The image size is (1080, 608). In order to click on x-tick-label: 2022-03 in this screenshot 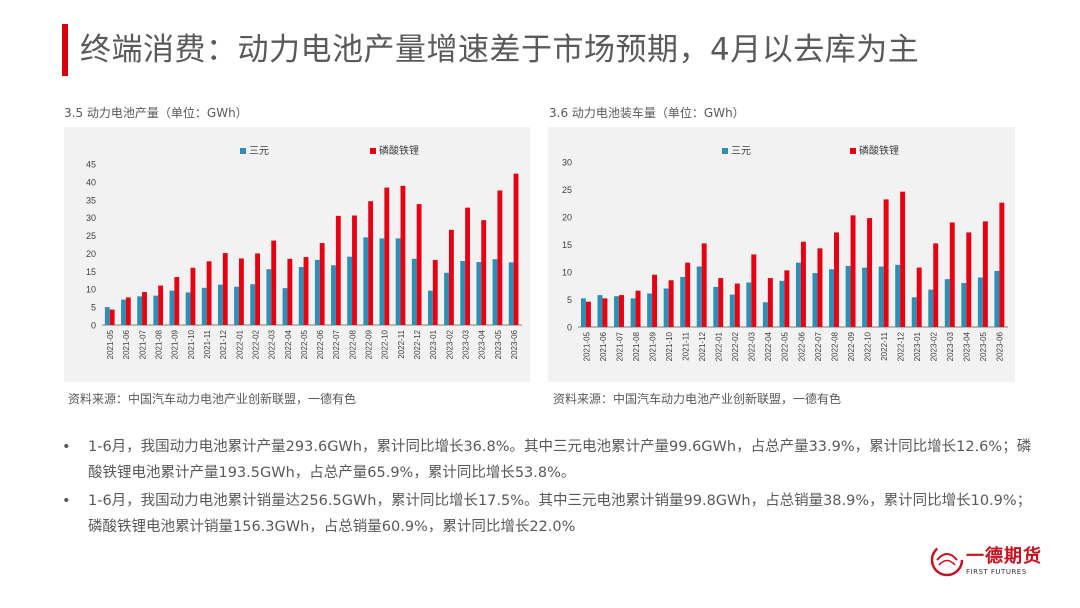, I will do `click(272, 344)`.